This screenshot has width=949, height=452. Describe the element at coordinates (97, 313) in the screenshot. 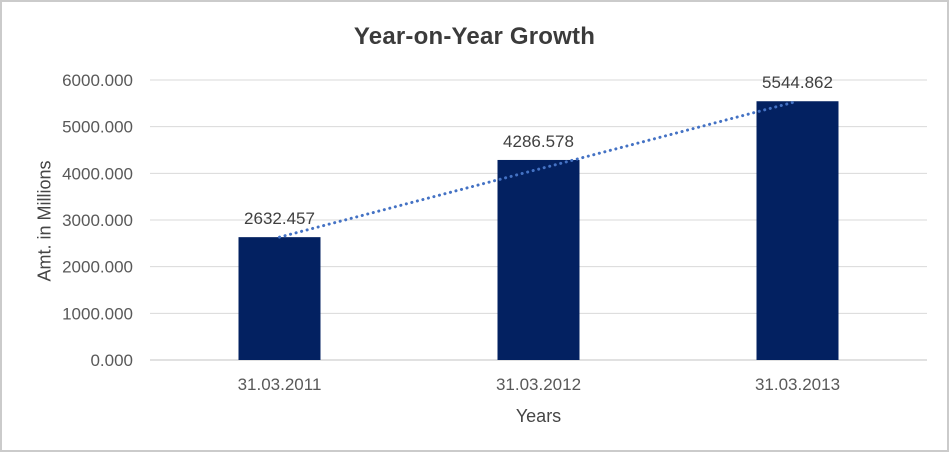

I see `y-tick-label: 1000.000` at that location.